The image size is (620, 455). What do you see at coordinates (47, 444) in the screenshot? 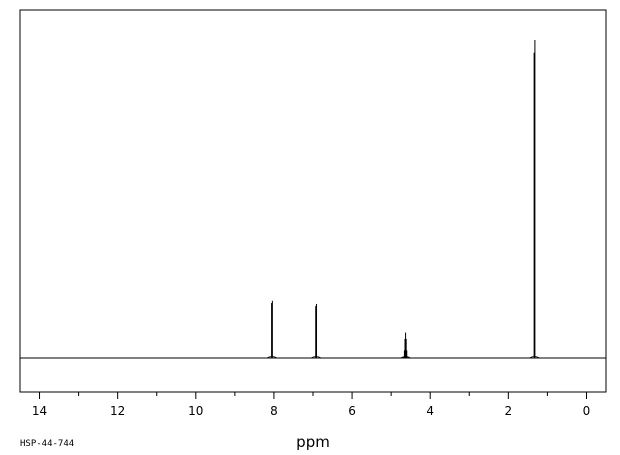
I see `spectrum-code-label: HSP-44-744` at bounding box center [47, 444].